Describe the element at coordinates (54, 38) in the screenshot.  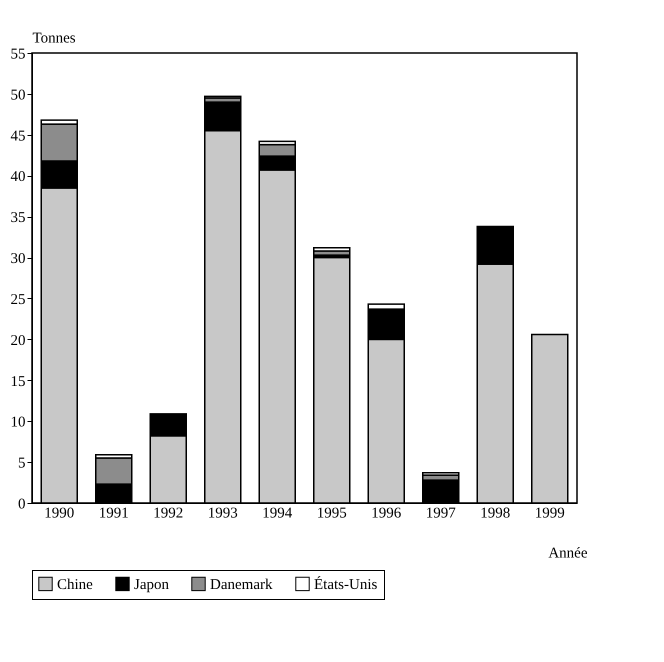
I see `y-axis-title: Tonnes` at that location.